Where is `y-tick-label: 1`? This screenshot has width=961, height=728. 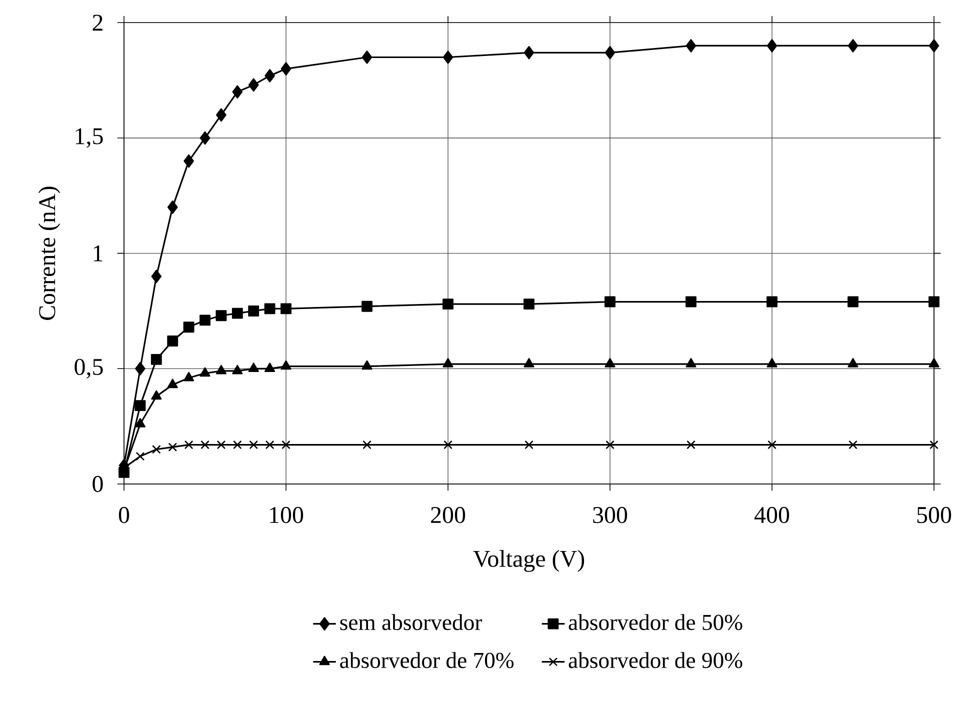 y-tick-label: 1 is located at coordinates (98, 253).